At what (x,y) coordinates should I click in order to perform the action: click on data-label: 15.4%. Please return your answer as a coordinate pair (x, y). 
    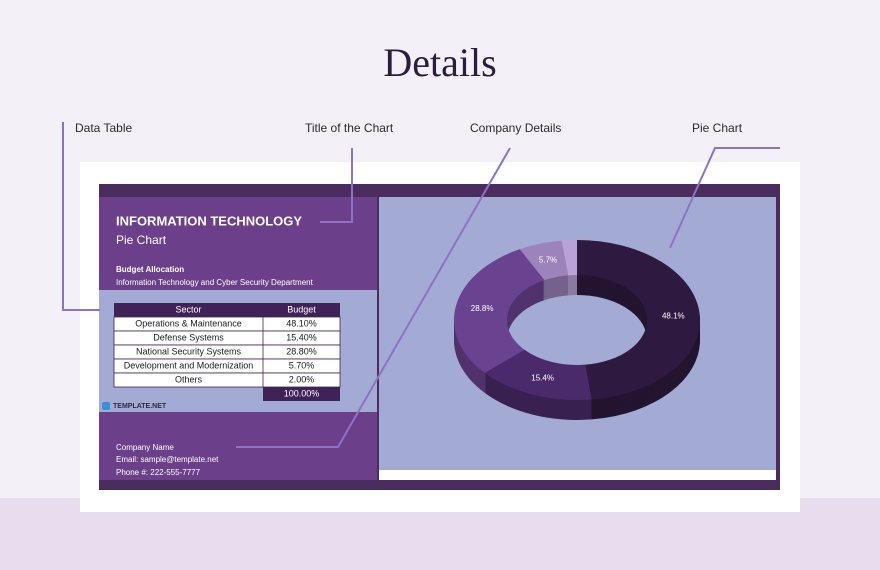
    Looking at the image, I should click on (542, 378).